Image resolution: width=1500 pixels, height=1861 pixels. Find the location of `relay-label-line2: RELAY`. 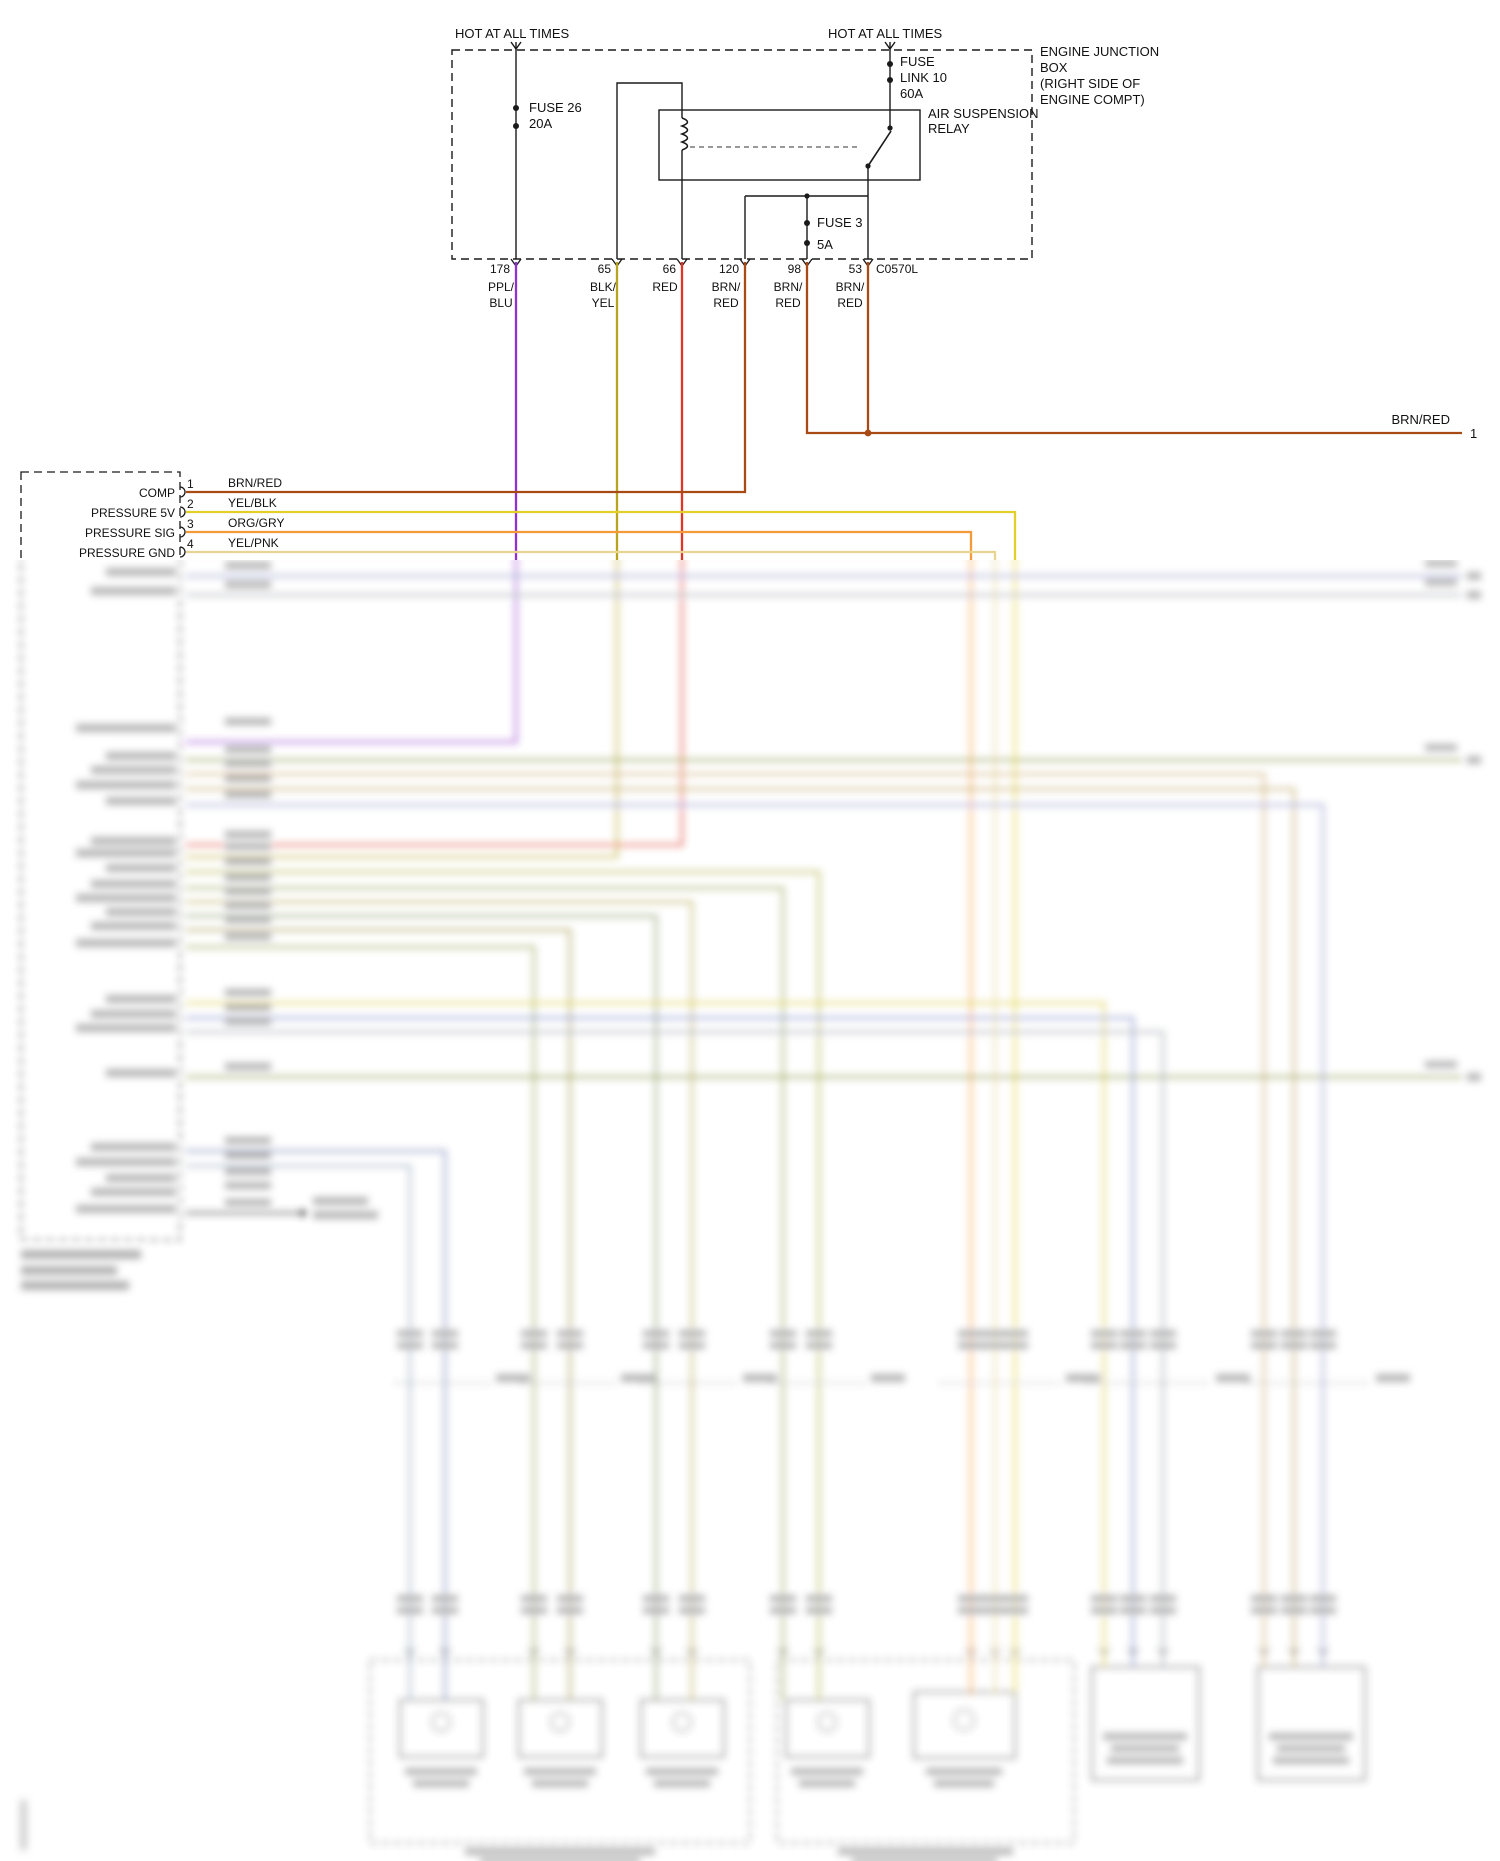

relay-label-line2: RELAY is located at coordinates (949, 128).